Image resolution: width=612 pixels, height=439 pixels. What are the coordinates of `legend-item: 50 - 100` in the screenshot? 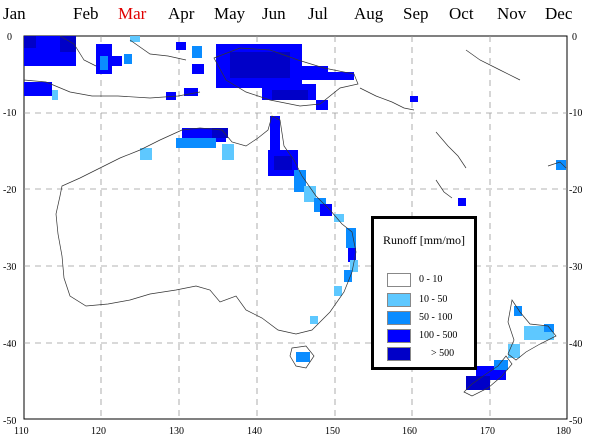 It's located at (432, 318).